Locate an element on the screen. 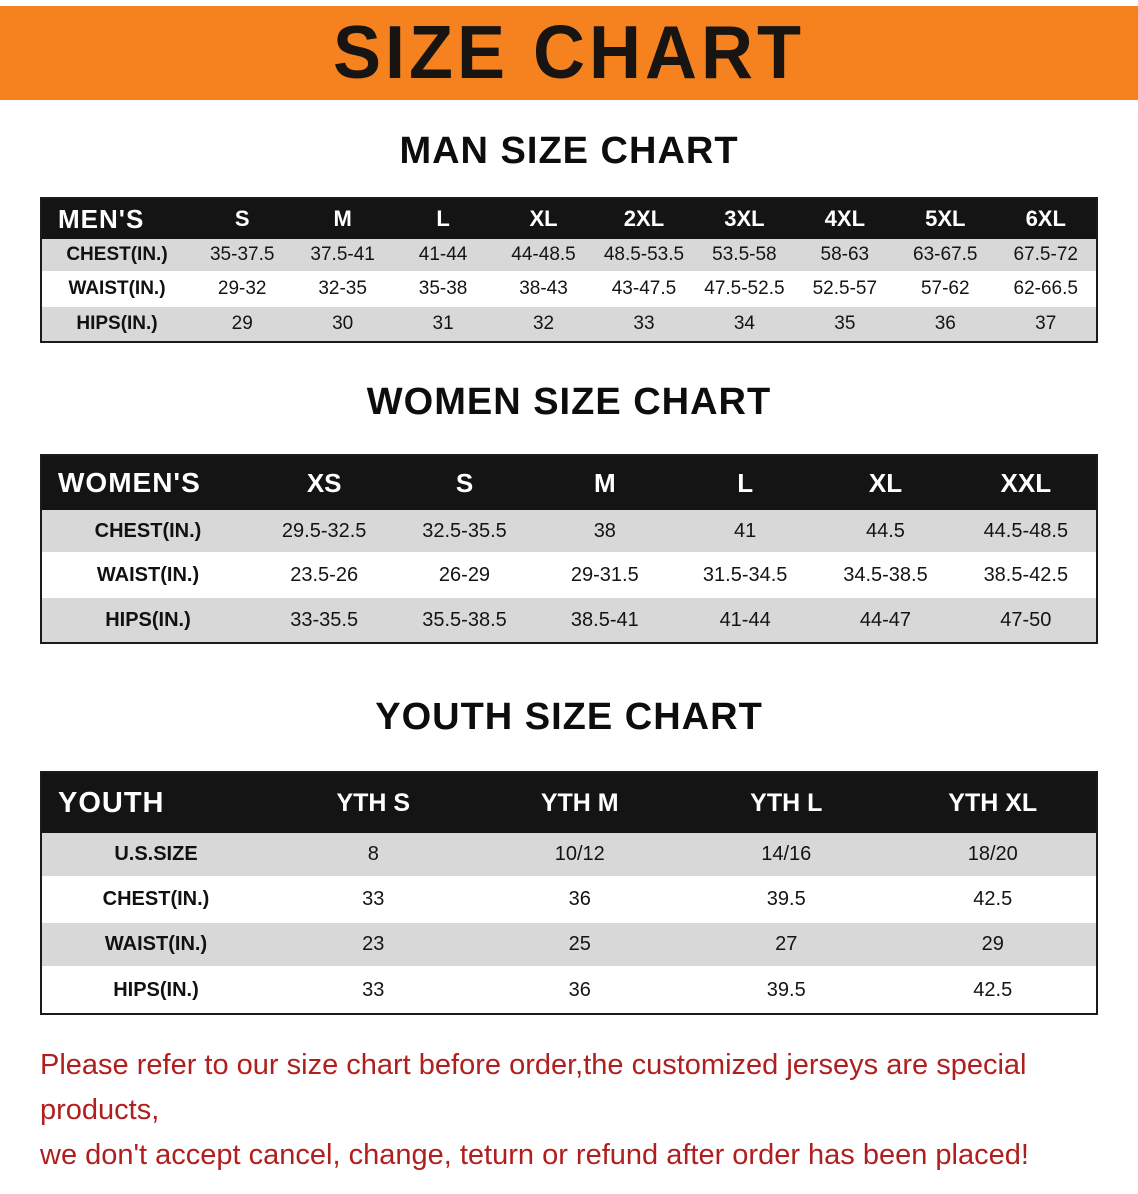  size-column-header: XS is located at coordinates (324, 483).